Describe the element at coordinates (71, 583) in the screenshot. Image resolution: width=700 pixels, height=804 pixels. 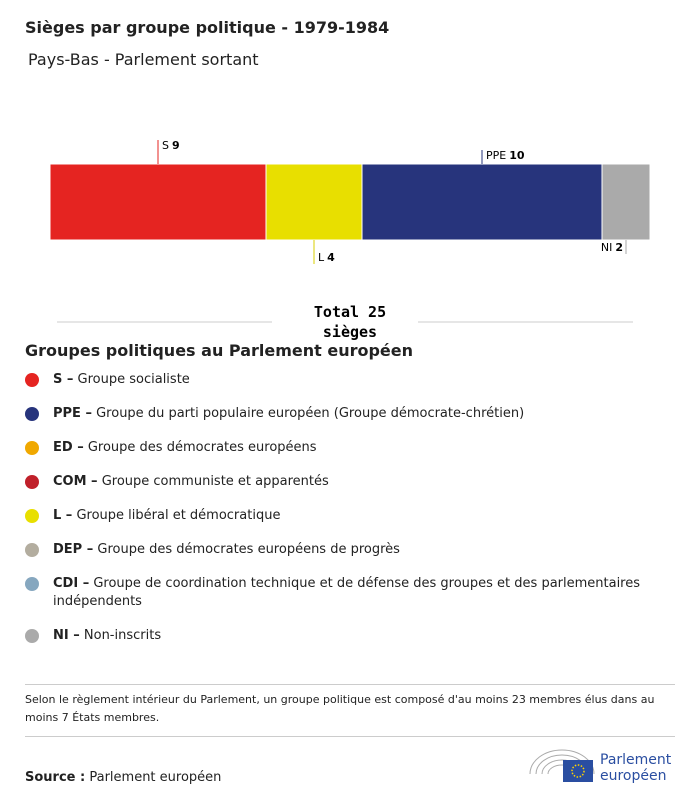
I see `legend-abbr: CDI –` at that location.